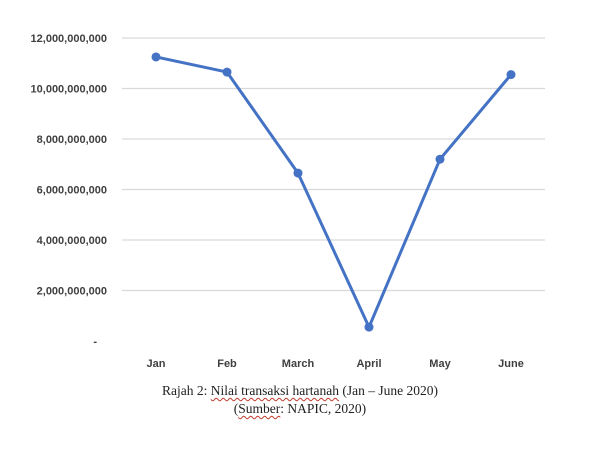 The image size is (600, 450). What do you see at coordinates (511, 364) in the screenshot?
I see `x-tick-label: June` at bounding box center [511, 364].